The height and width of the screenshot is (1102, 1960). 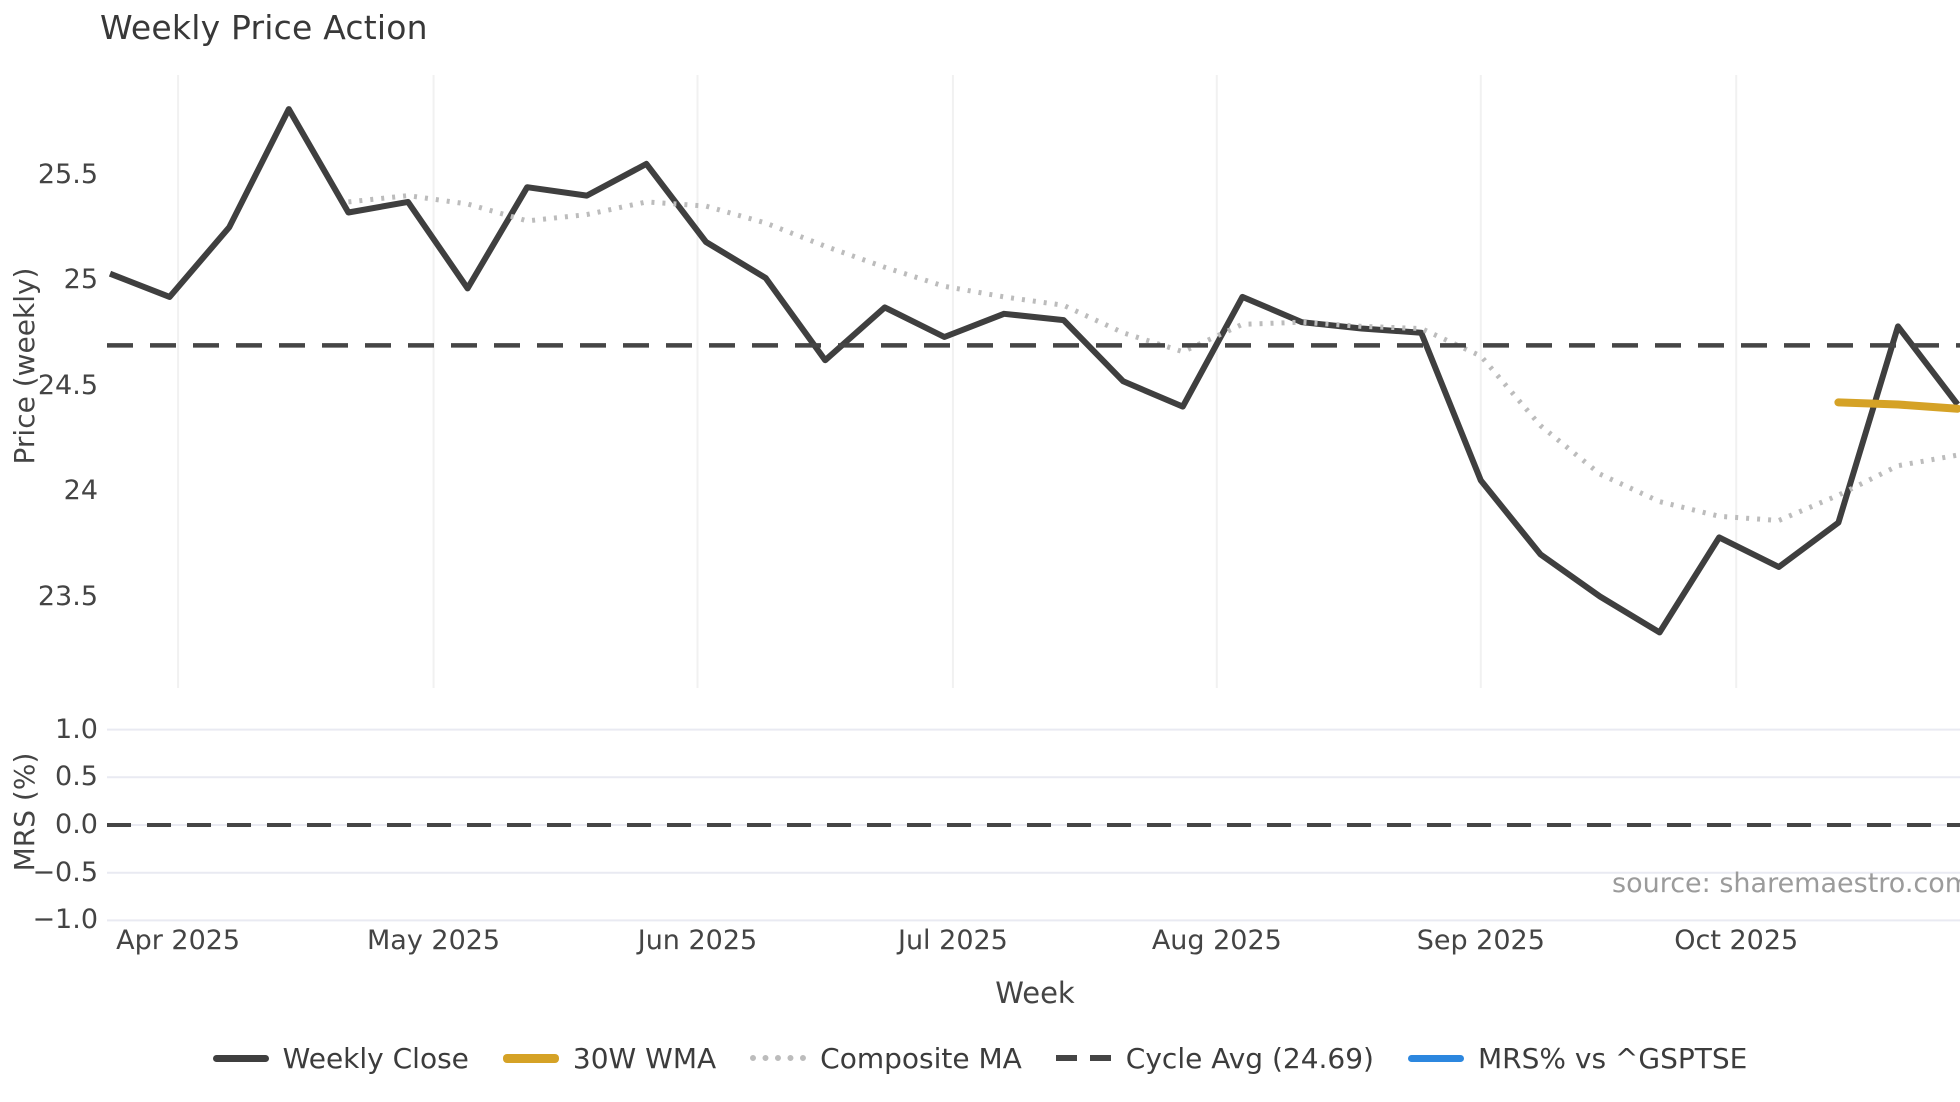 I want to click on legend-item-mrs-vs-gsptse: MRS% vs ^GSPTSE, so click(x=1577, y=1058).